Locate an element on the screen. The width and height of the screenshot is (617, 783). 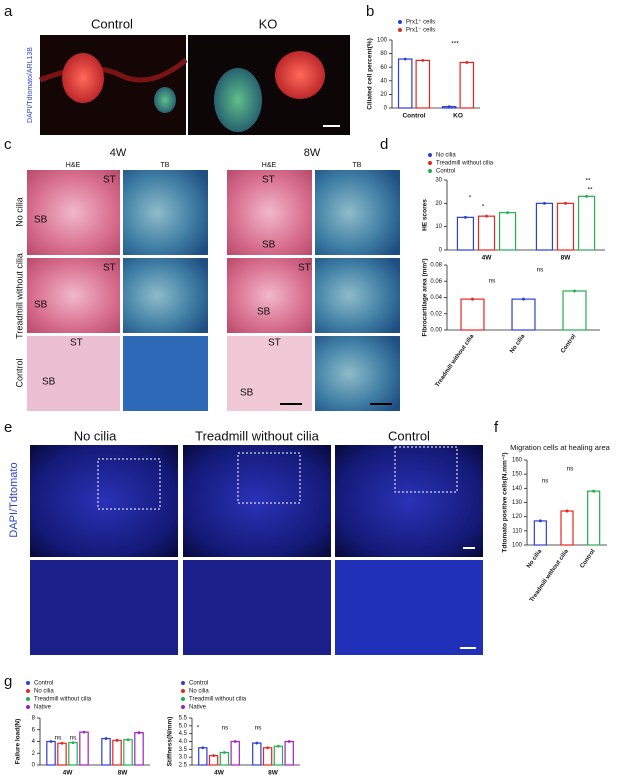
x-tick-label: Control is located at coordinates (413, 116).